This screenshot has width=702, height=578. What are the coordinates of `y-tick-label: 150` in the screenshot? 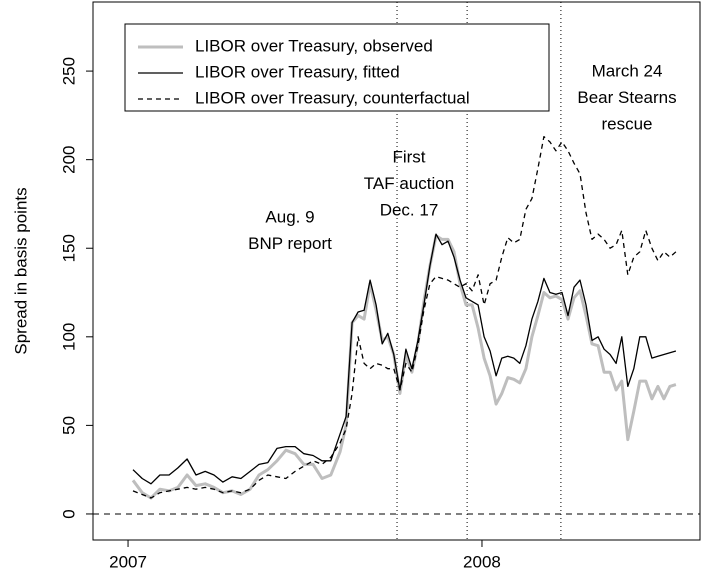 It's located at (68, 248).